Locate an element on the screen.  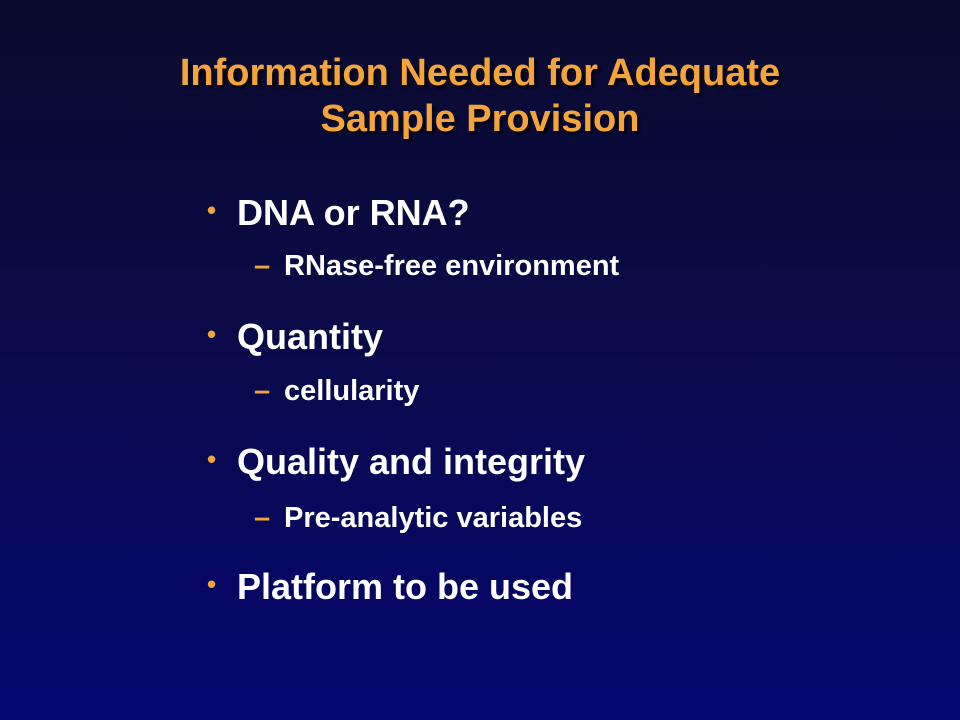
bullet-text: Platform to be used is located at coordinates (405, 586).